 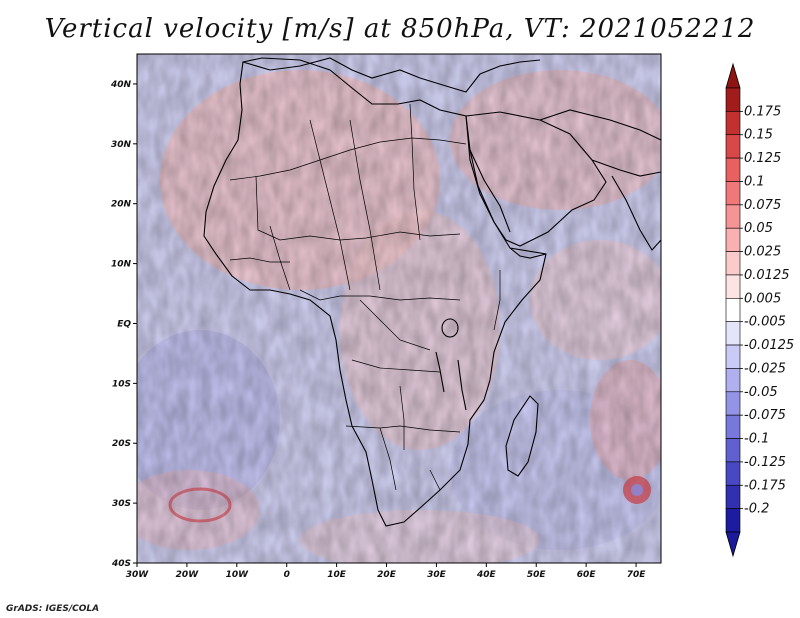 I want to click on y-tick-label: EQ, so click(x=124, y=324).